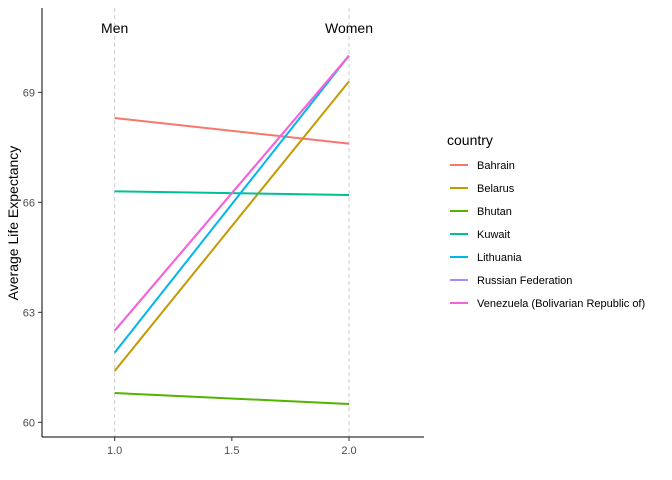 The height and width of the screenshot is (480, 672). I want to click on y-tick-label: 69, so click(29, 93).